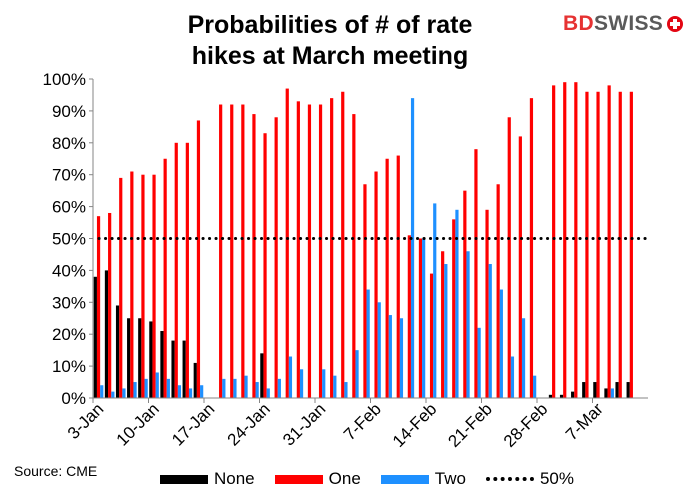  What do you see at coordinates (193, 424) in the screenshot?
I see `x-tick-label: 17-Jan` at bounding box center [193, 424].